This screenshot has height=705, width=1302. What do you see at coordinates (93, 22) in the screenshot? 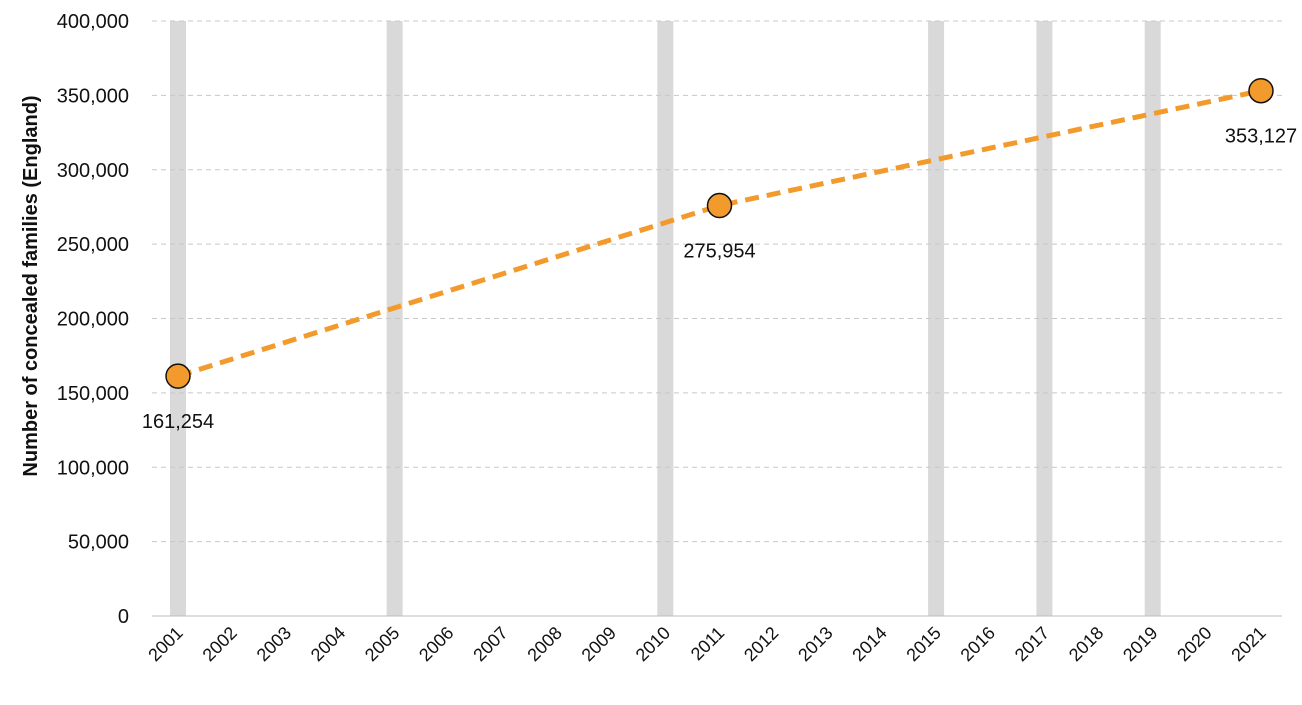
I see `y-tick-label: 400,000` at bounding box center [93, 22].